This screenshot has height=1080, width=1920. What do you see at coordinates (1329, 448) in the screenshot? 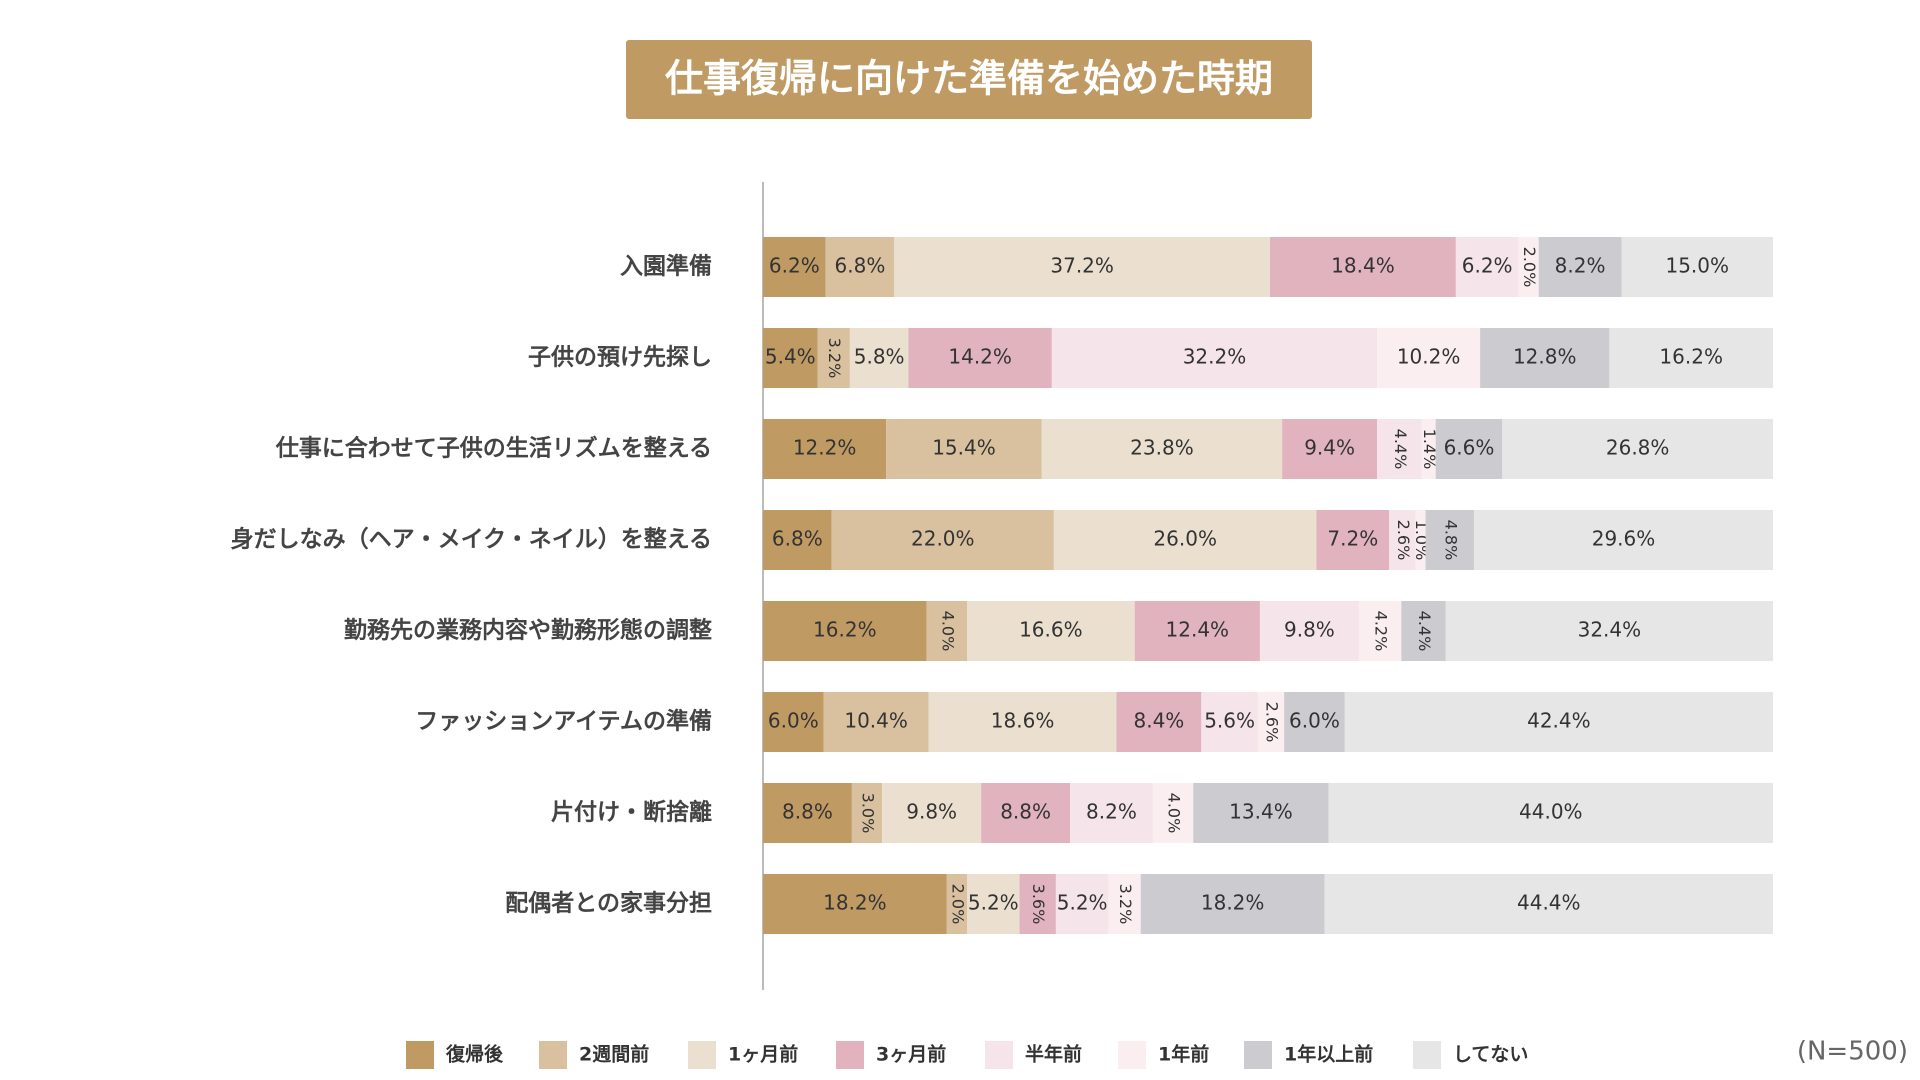
I see `value-label: 9.4%` at bounding box center [1329, 448].